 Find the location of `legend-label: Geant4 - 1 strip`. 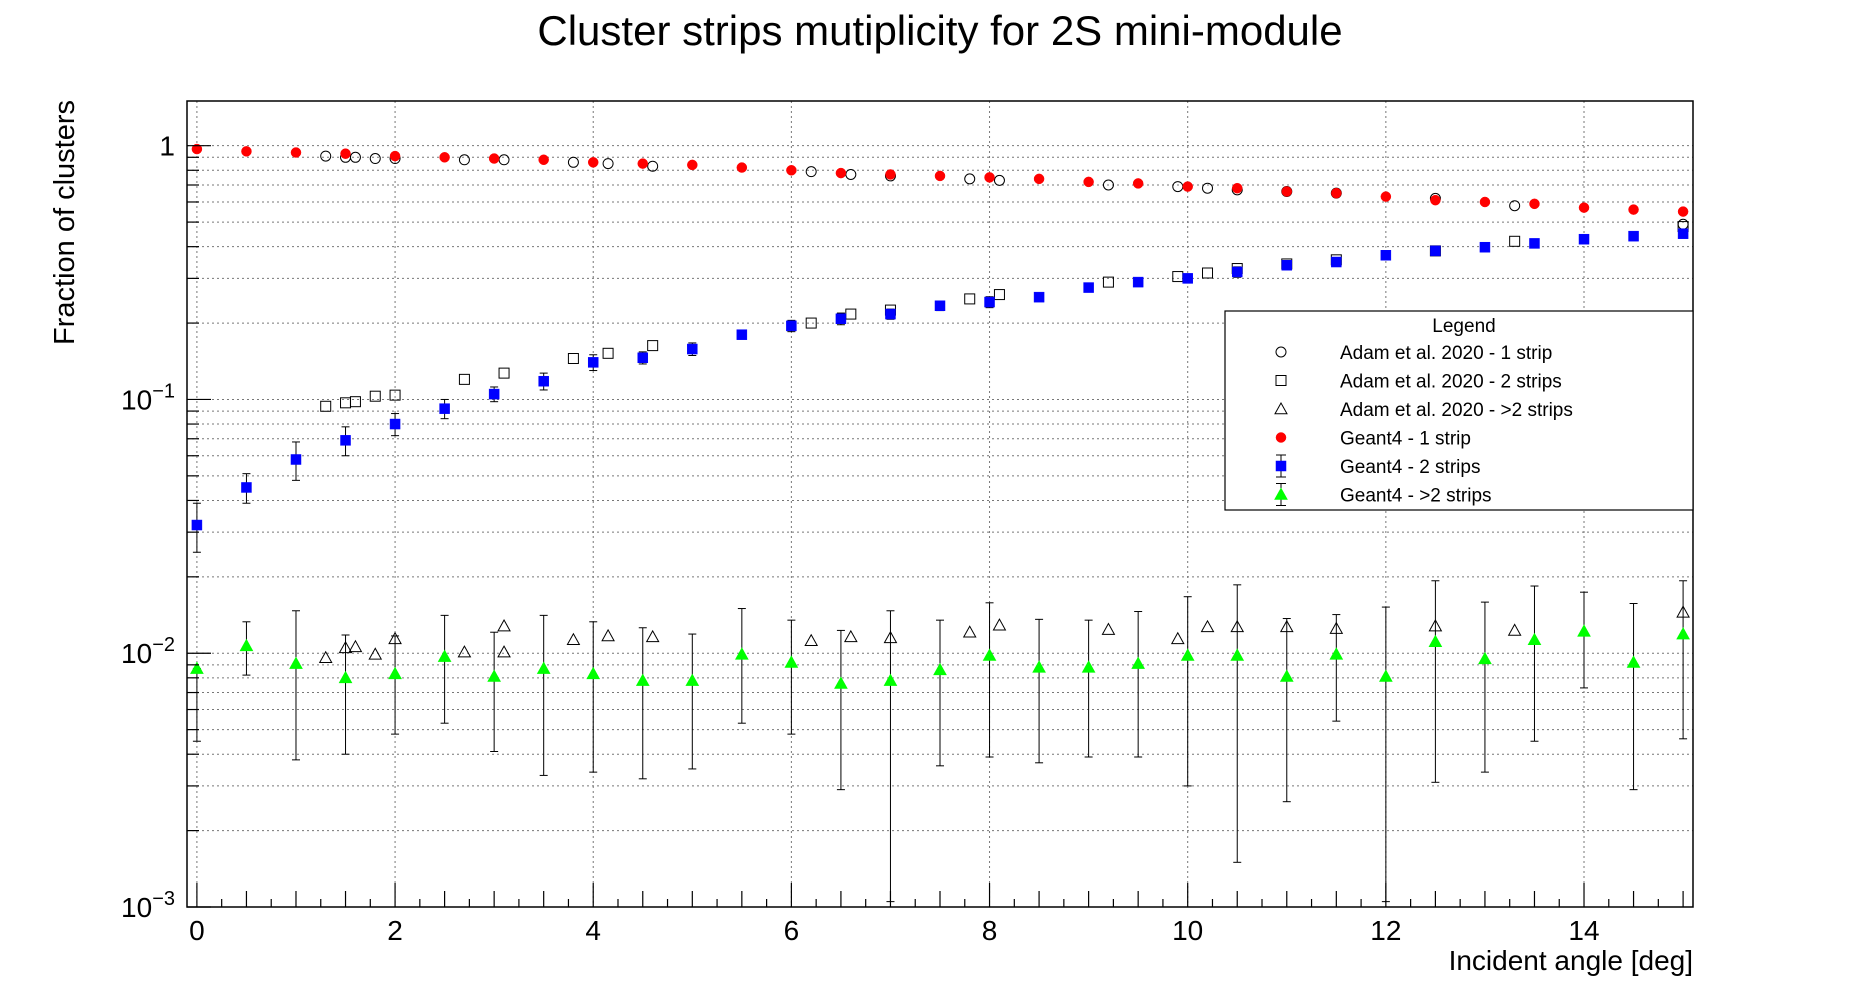

legend-label: Geant4 - 1 strip is located at coordinates (1405, 439).